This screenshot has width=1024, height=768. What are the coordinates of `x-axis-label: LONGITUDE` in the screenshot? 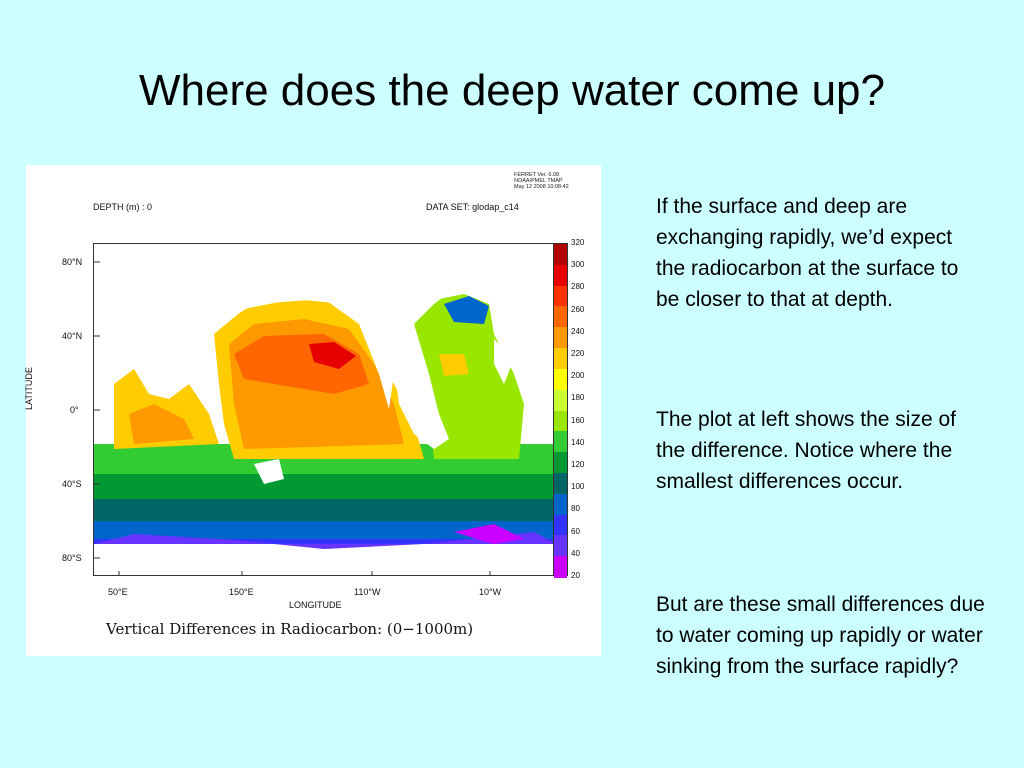 It's located at (315, 605).